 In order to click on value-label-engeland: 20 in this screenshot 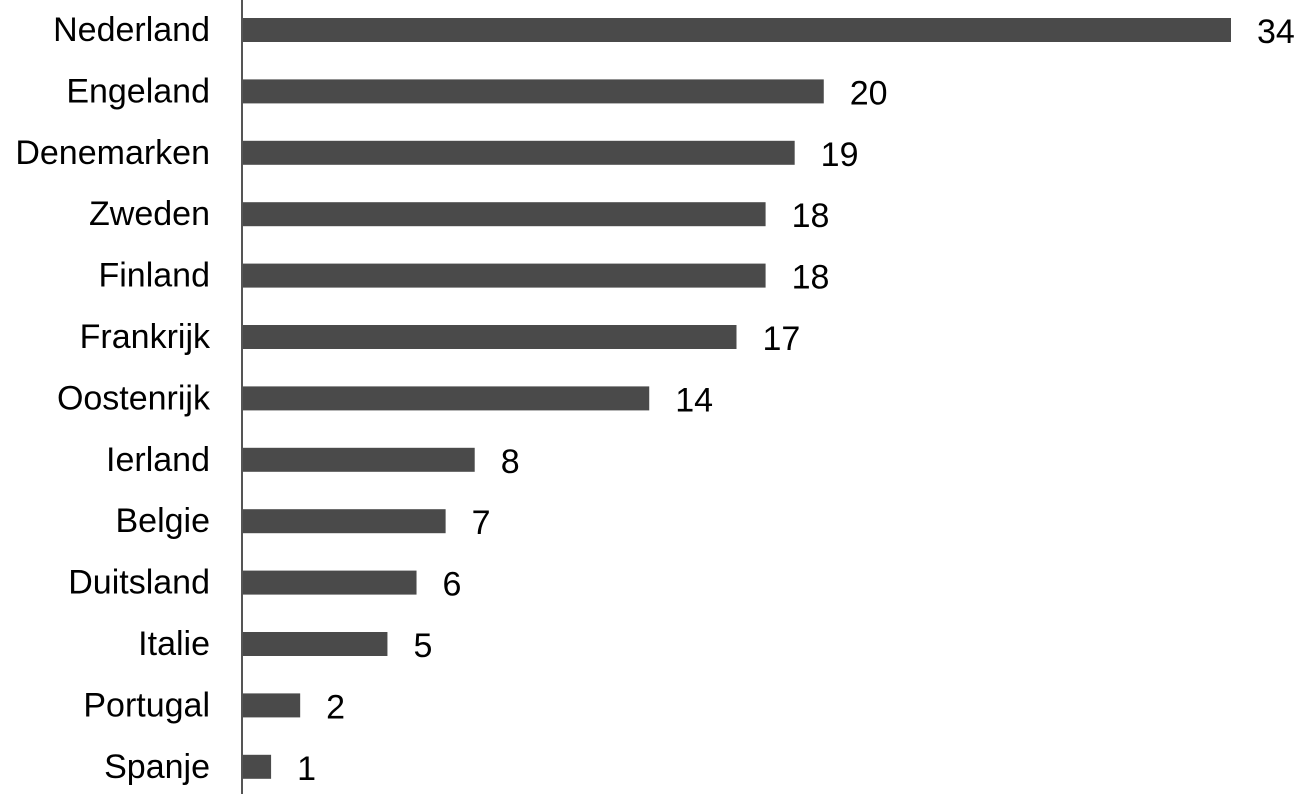, I will do `click(869, 93)`.